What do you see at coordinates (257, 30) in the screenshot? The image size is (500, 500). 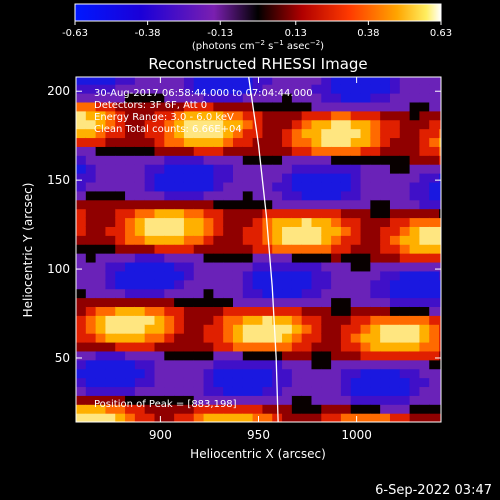 I see `colorbar-ticks: -0.63 -0.38 -0.13 0.13 0.38 0.63` at bounding box center [257, 30].